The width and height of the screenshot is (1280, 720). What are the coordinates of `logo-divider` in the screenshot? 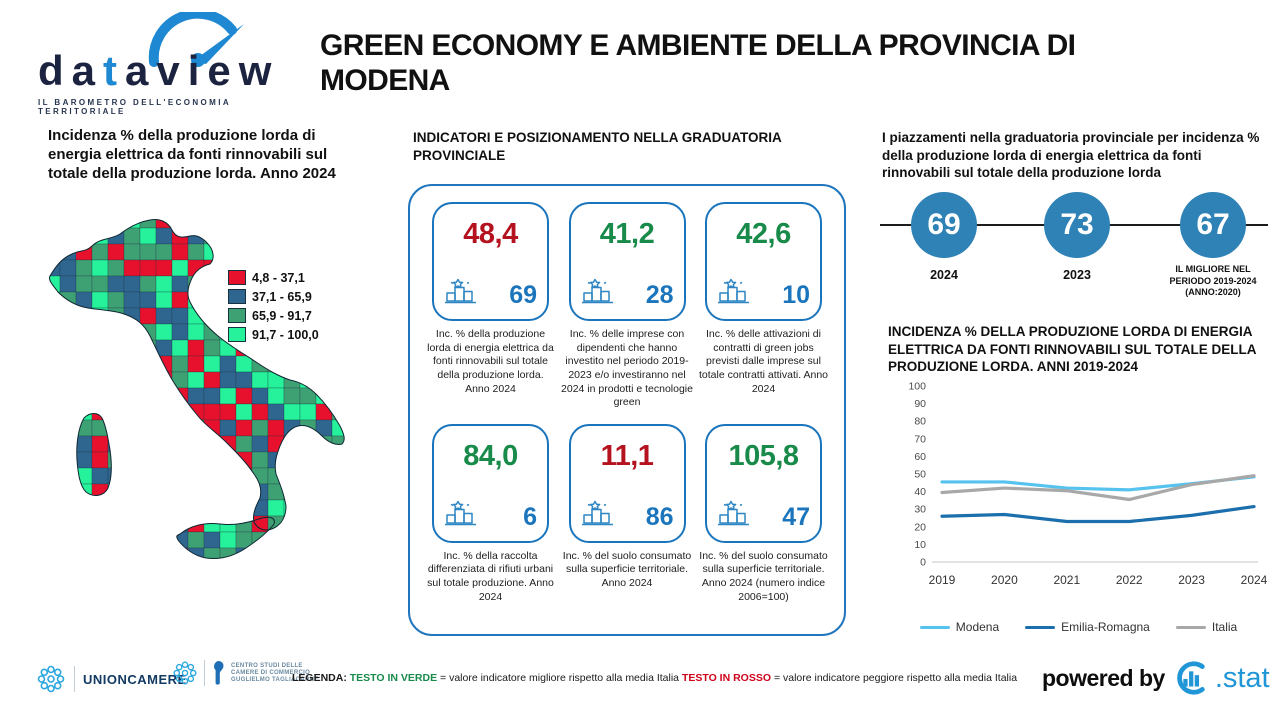 It's located at (74, 679).